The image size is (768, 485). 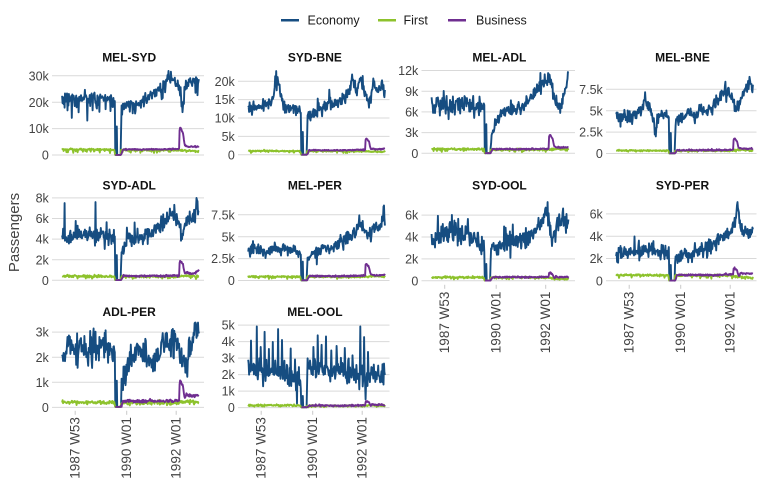 What do you see at coordinates (499, 57) in the screenshot?
I see `svg-text: MEL-ADL` at bounding box center [499, 57].